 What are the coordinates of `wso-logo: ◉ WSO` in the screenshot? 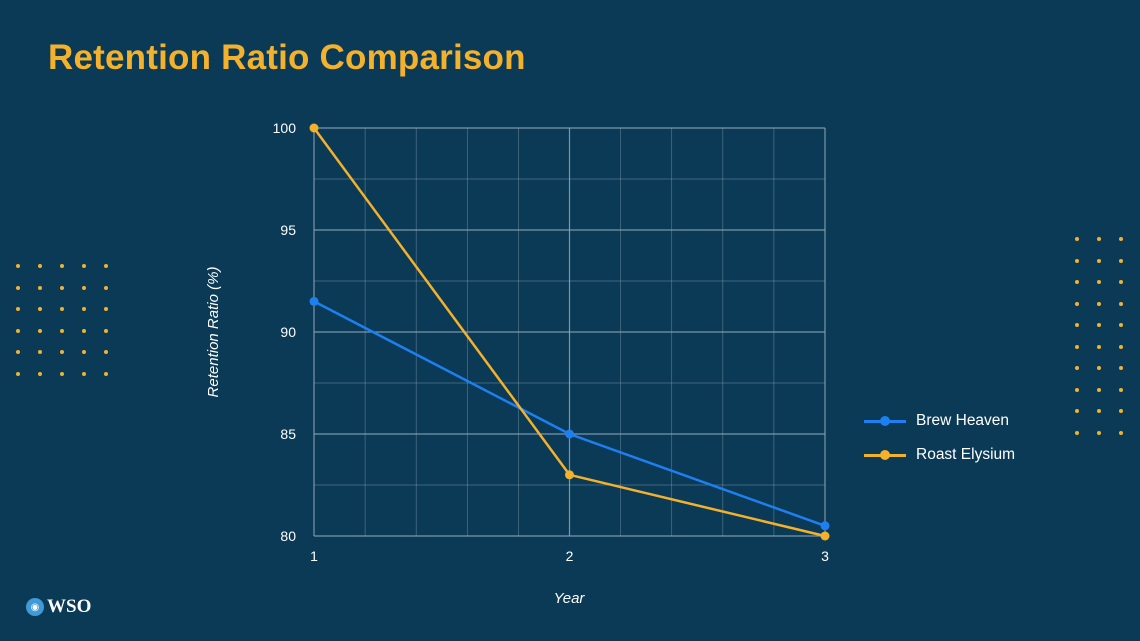 It's located at (58, 607).